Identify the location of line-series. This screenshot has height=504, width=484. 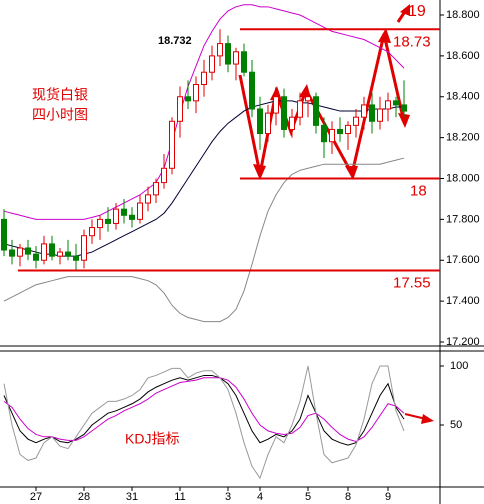
(204, 410).